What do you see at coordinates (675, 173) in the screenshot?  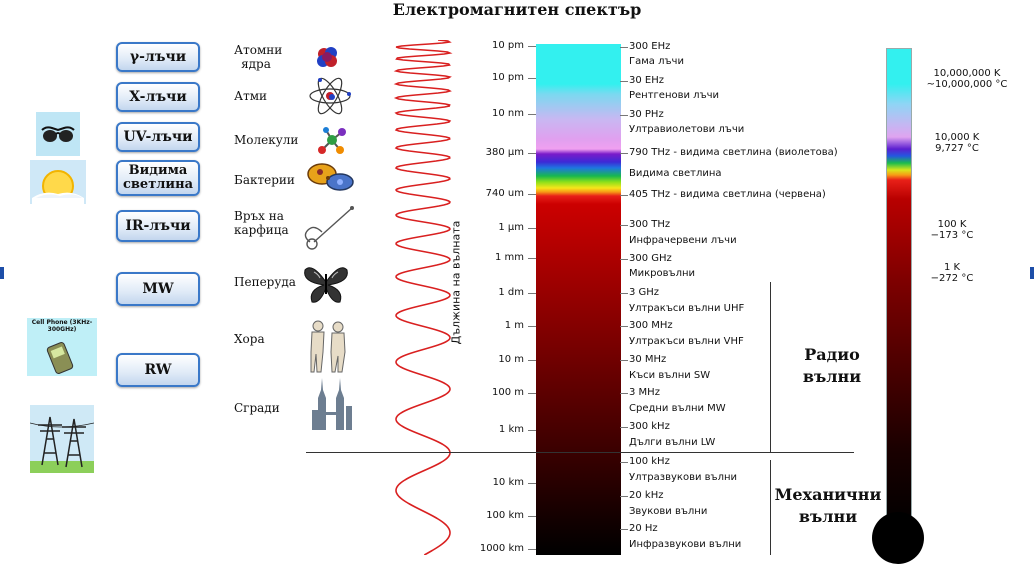 I see `frequency-label: Видима светлина` at bounding box center [675, 173].